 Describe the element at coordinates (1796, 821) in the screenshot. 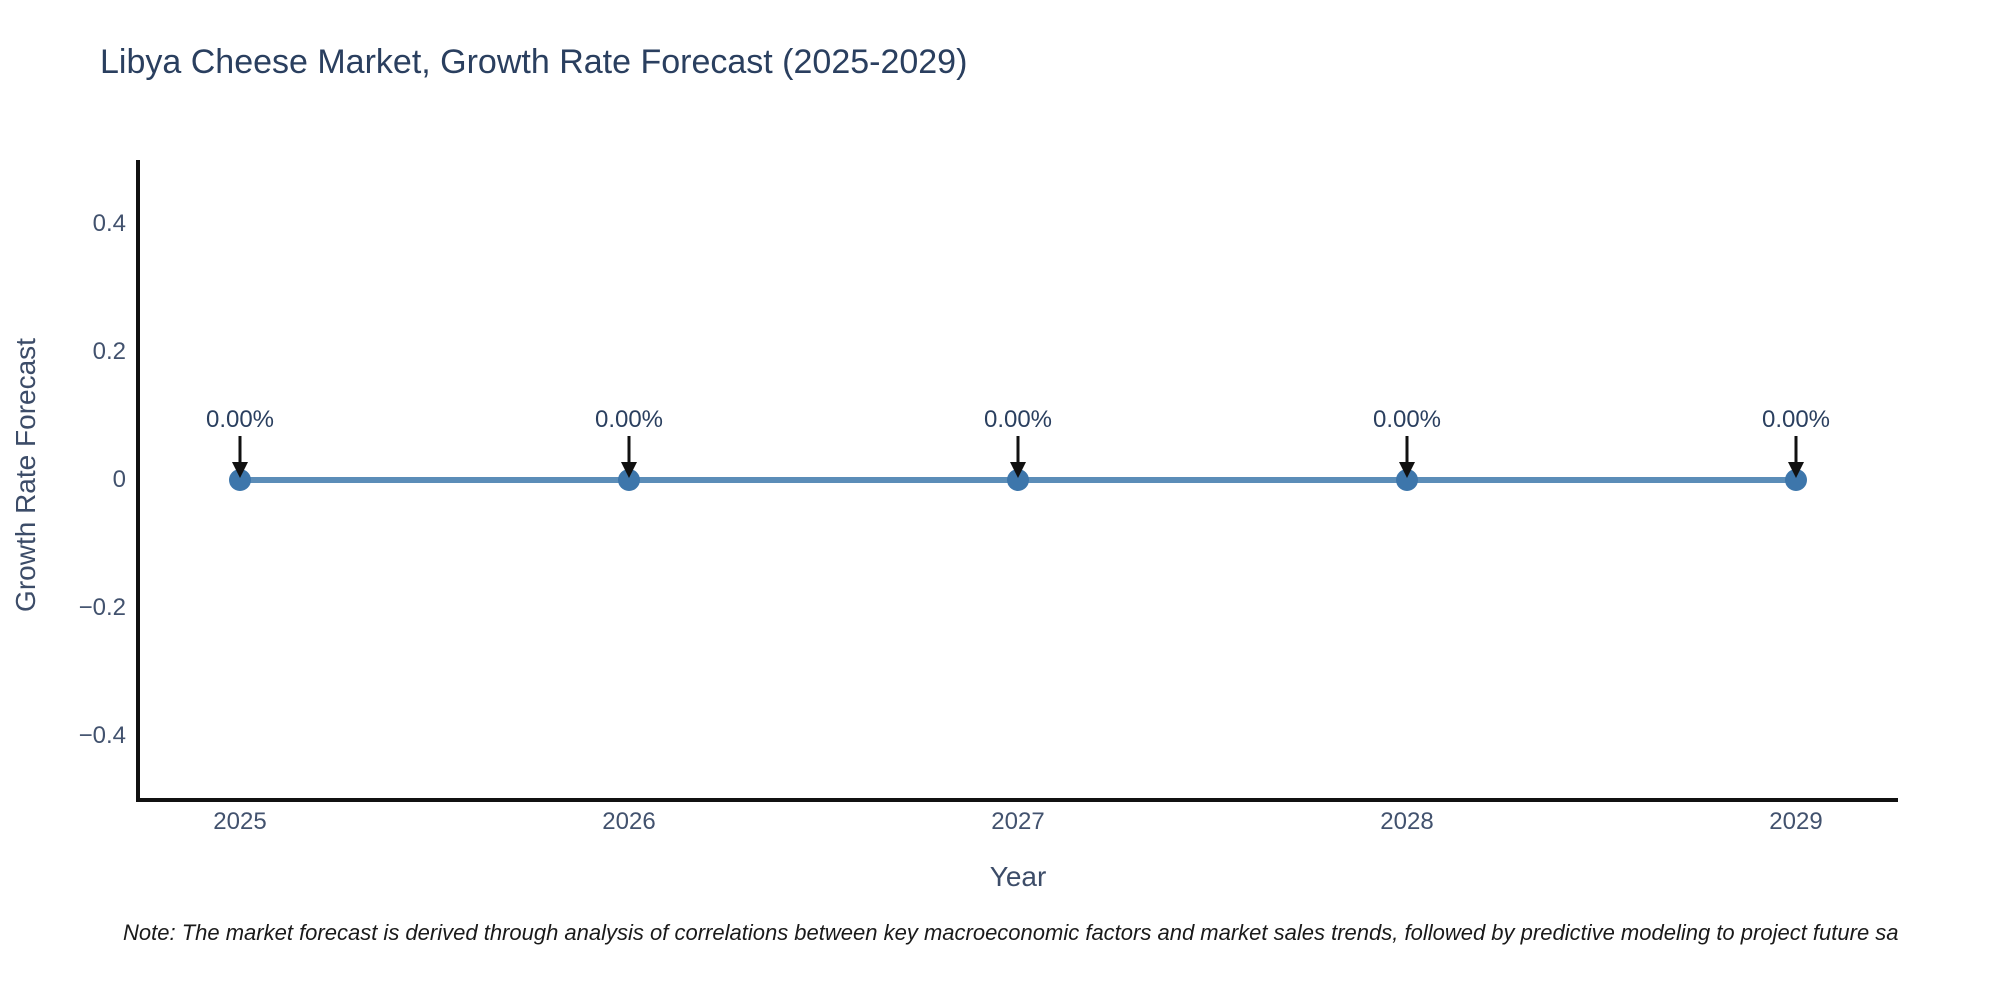

I see `x-tick-label: 2029` at that location.